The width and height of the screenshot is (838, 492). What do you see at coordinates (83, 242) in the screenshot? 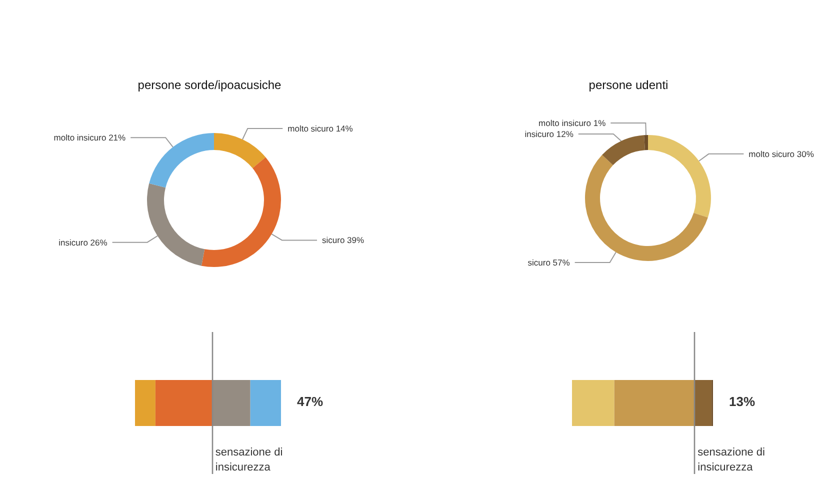
I see `slice-label: insicuro 26%` at bounding box center [83, 242].